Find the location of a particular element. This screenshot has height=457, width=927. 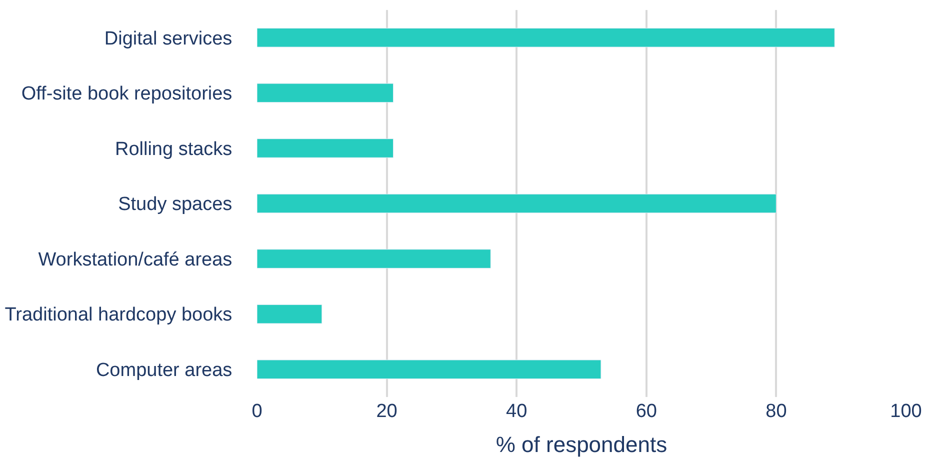

y-tick-label: Rolling stacks is located at coordinates (173, 149).